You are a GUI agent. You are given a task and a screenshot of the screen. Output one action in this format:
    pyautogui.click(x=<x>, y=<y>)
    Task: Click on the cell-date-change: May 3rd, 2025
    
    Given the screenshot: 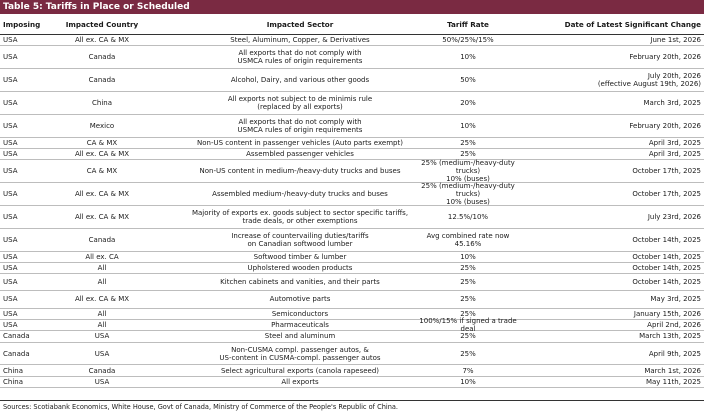 What is the action you would take?
    pyautogui.click(x=675, y=299)
    